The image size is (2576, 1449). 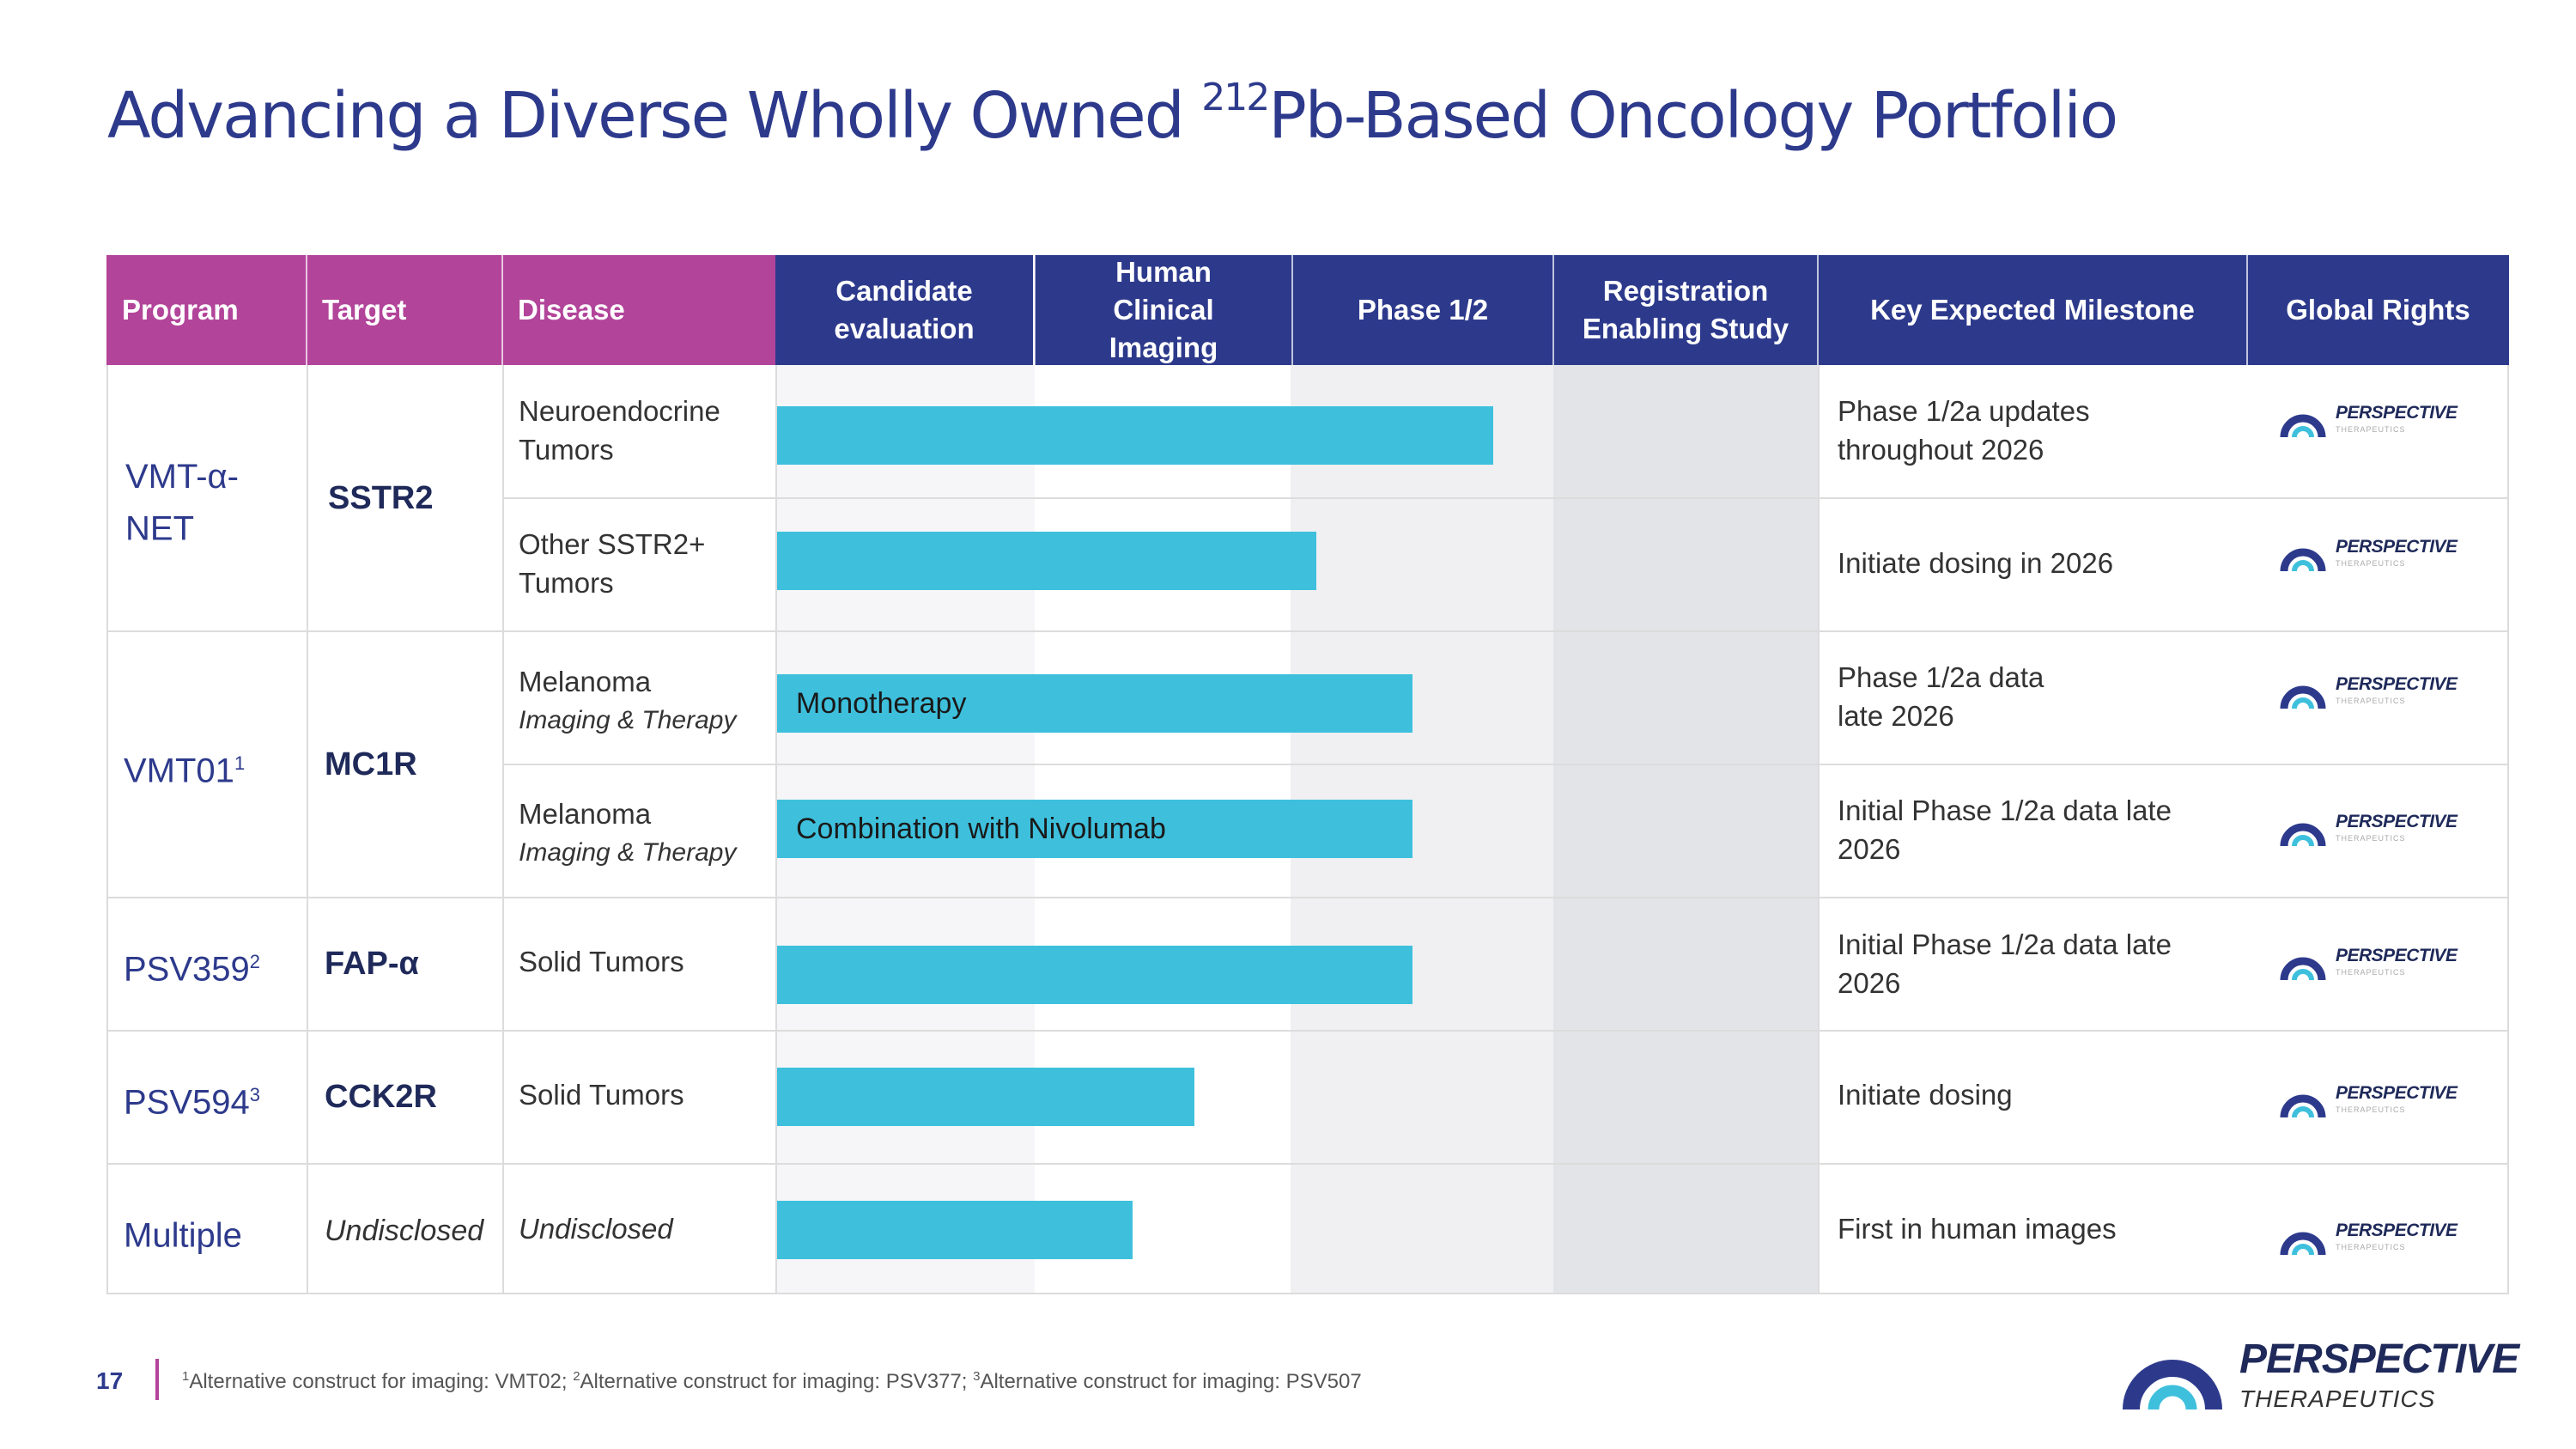 I want to click on milestone-text: First in human images, so click(x=1977, y=1229).